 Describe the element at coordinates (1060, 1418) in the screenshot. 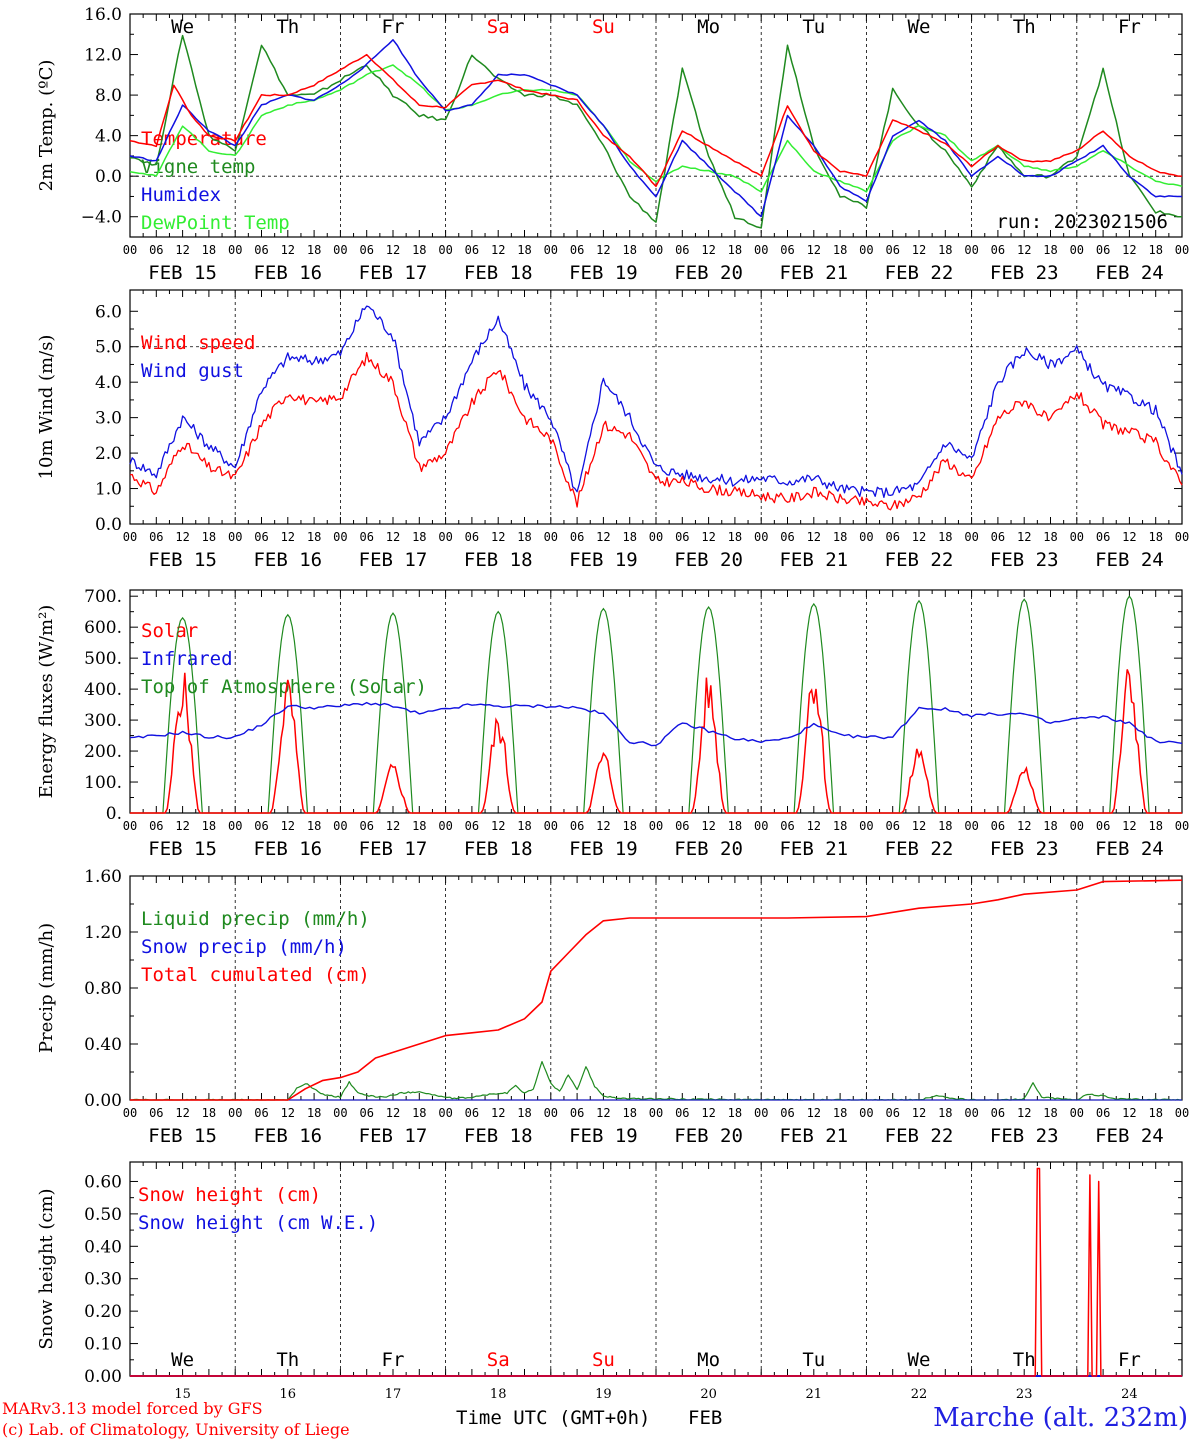

I see `site-label: Marche (alt. 232m)` at that location.